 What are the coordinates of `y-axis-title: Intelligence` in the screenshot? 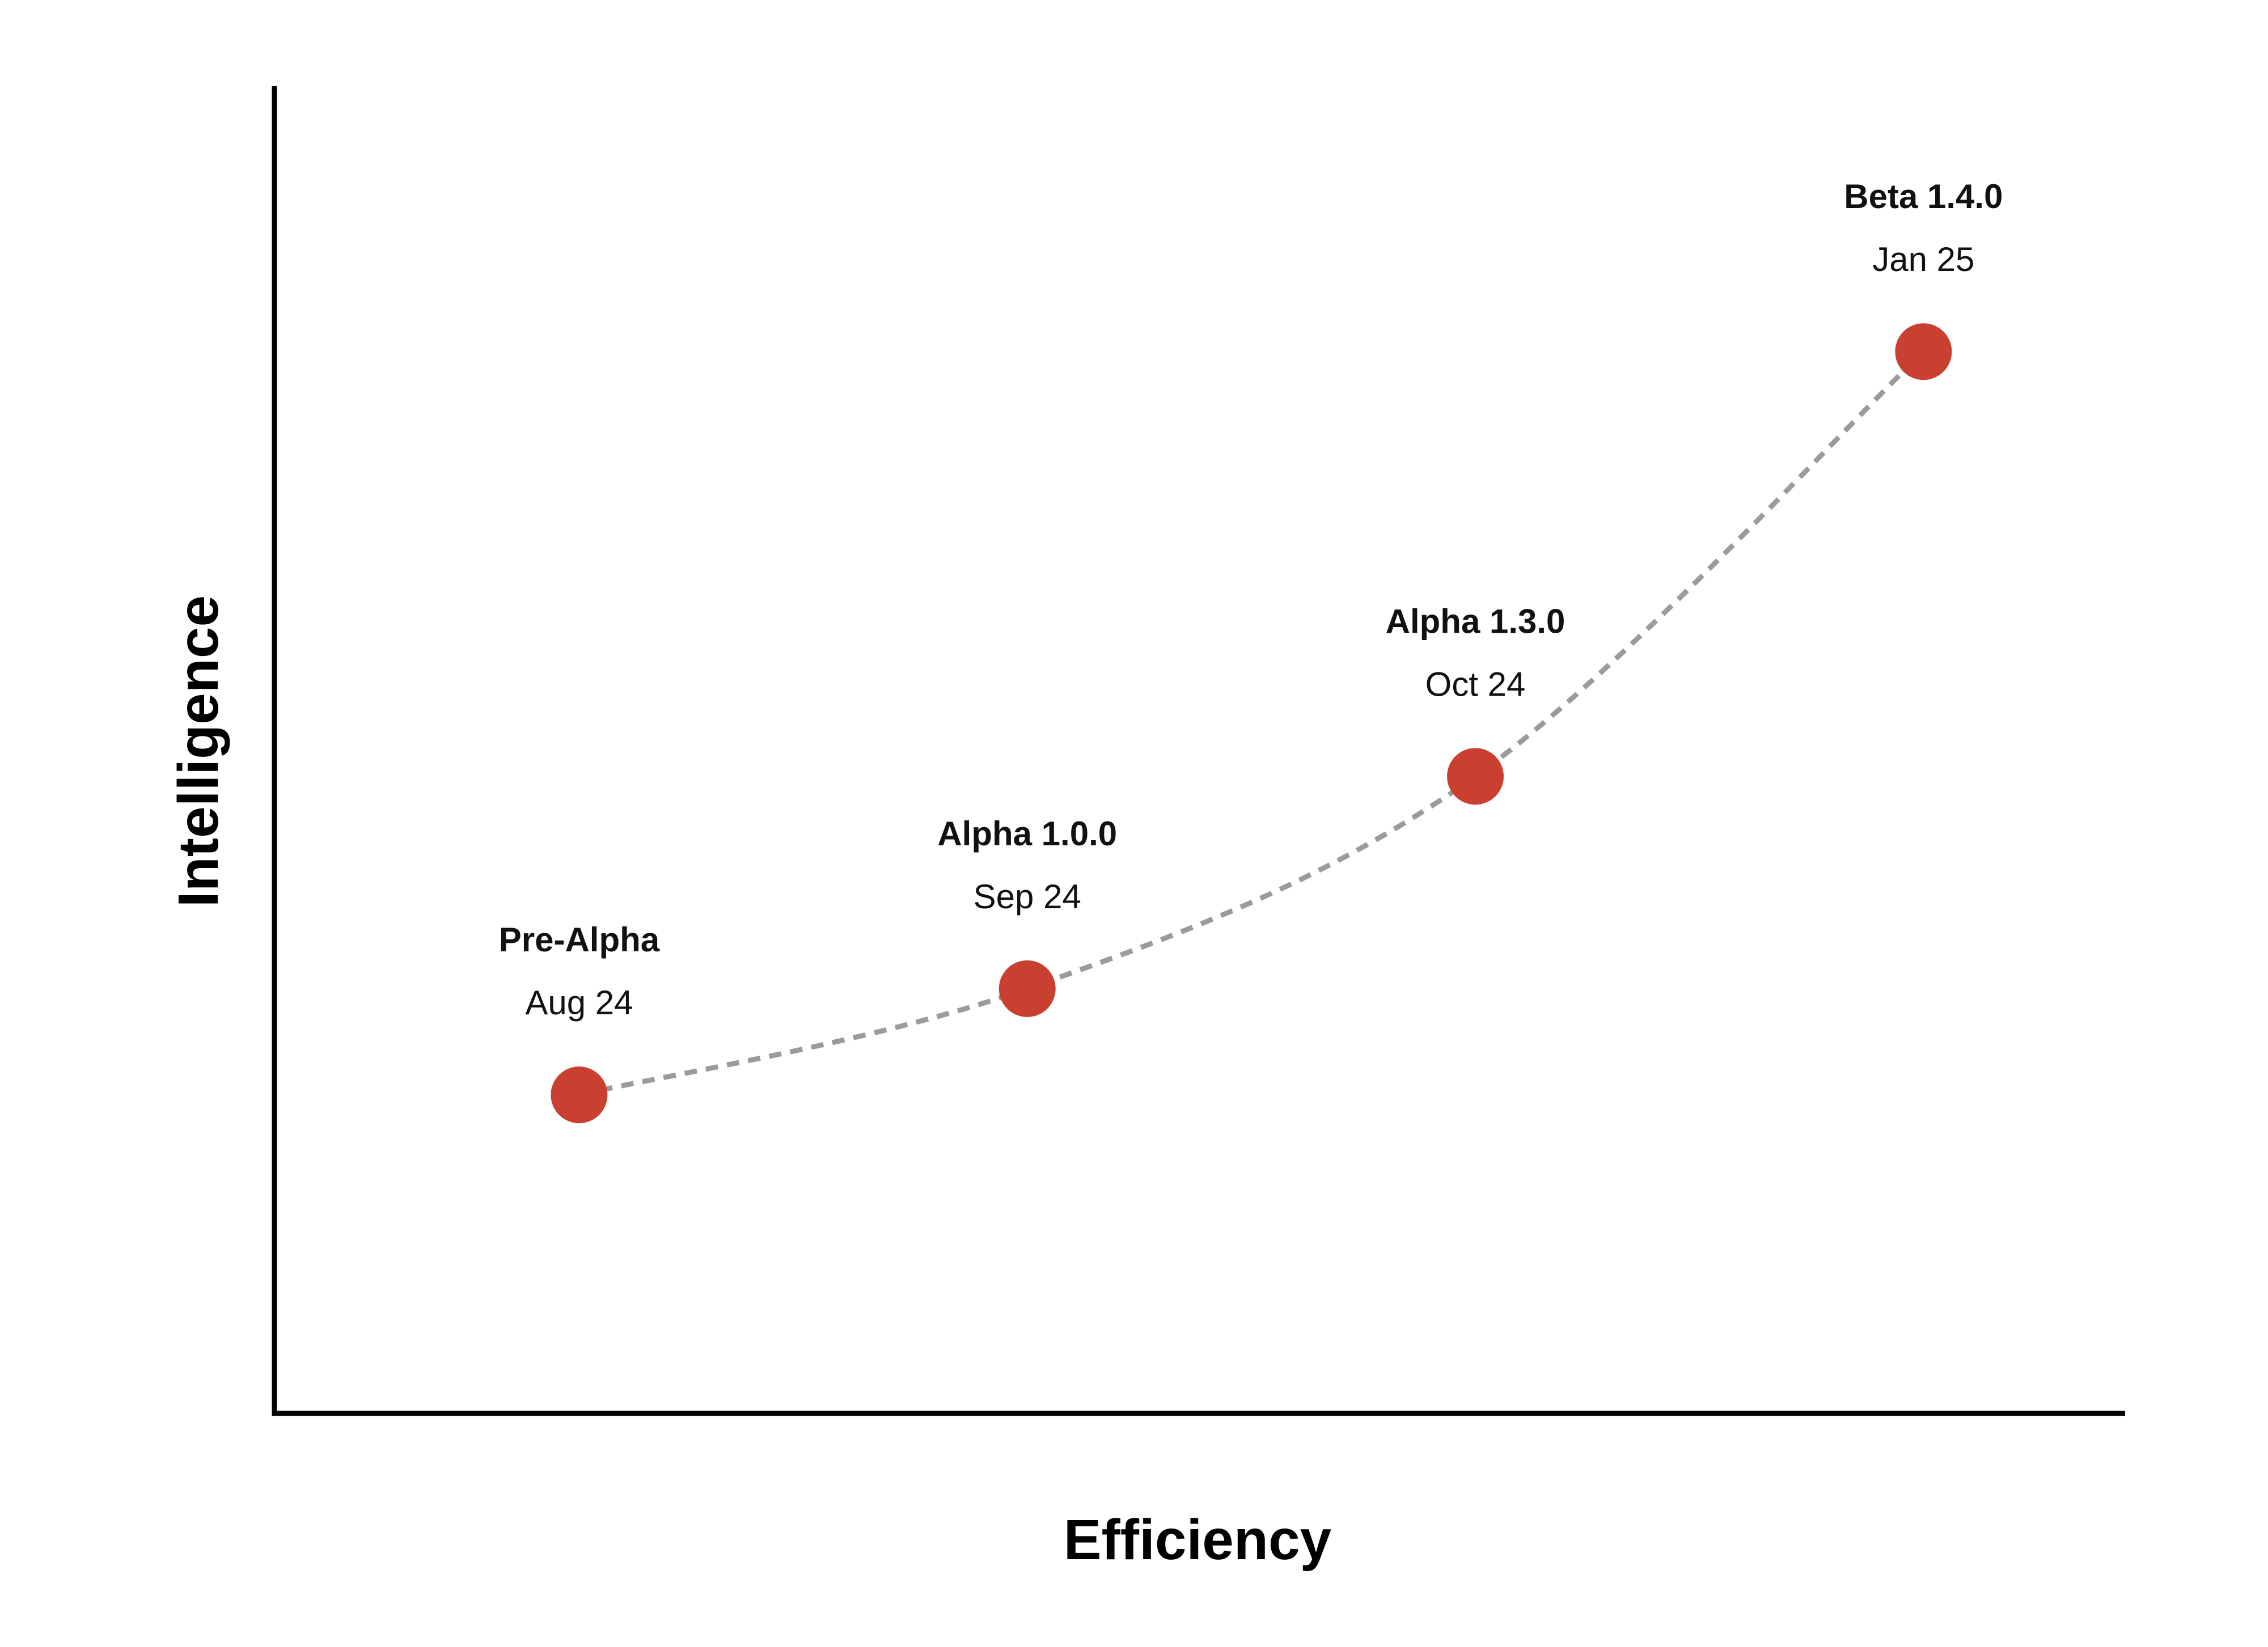 It's located at (198, 751).